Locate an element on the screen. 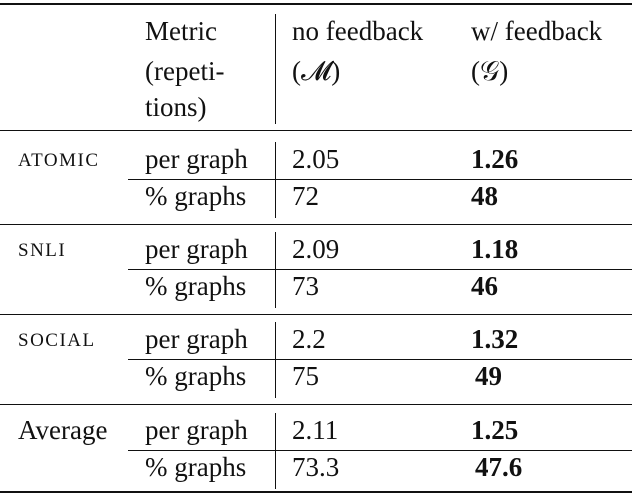 The image size is (632, 501). header-rule is located at coordinates (316, 130).